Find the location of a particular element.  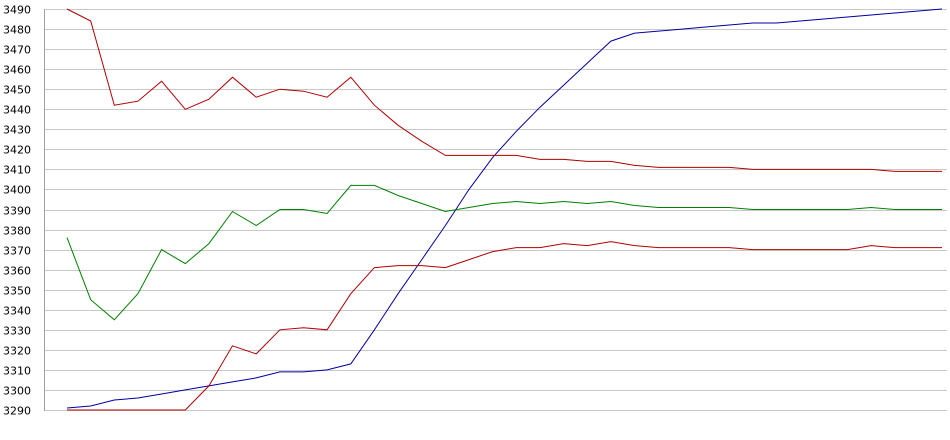

y-tick-label: 3400 is located at coordinates (17, 190).